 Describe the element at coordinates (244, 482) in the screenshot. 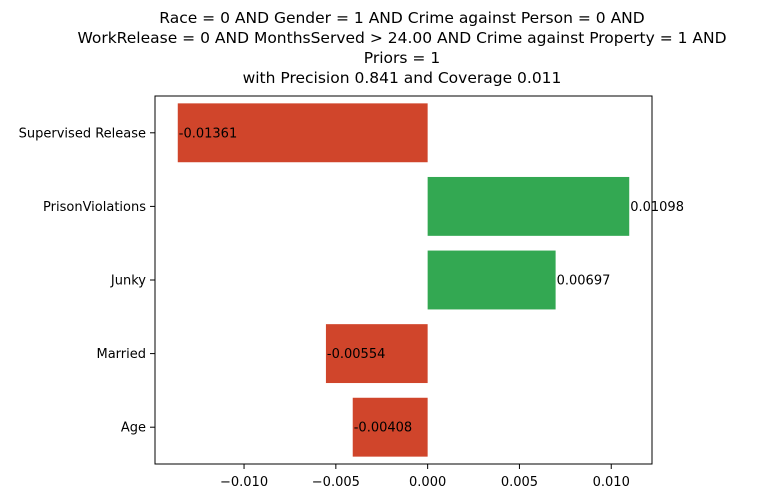

I see `x-tick-label: −0.010` at that location.